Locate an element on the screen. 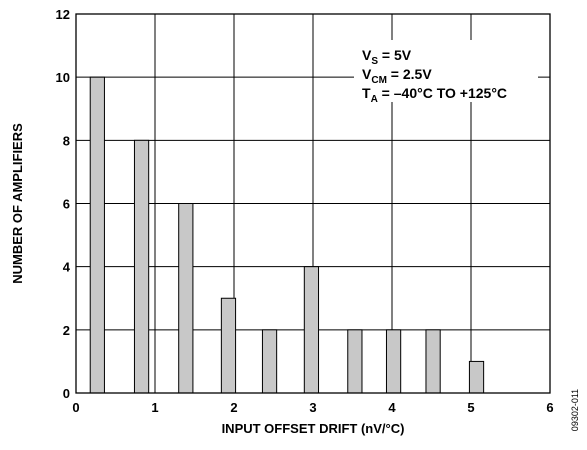  y-tick-labels: 0 2 4 6 8 10 12 is located at coordinates (63, 204).